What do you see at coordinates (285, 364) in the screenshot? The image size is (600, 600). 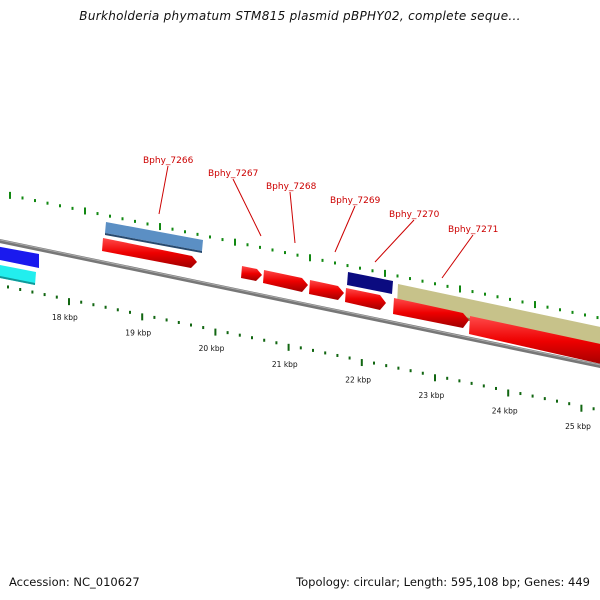 I see `kbp-label-21: 21 kbp` at bounding box center [285, 364].